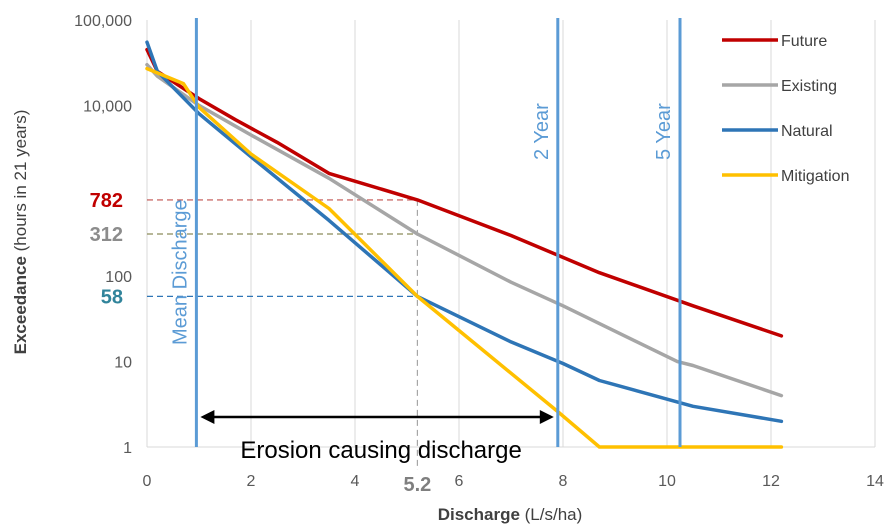 The width and height of the screenshot is (890, 531). I want to click on legend-label-future: Future, so click(804, 41).